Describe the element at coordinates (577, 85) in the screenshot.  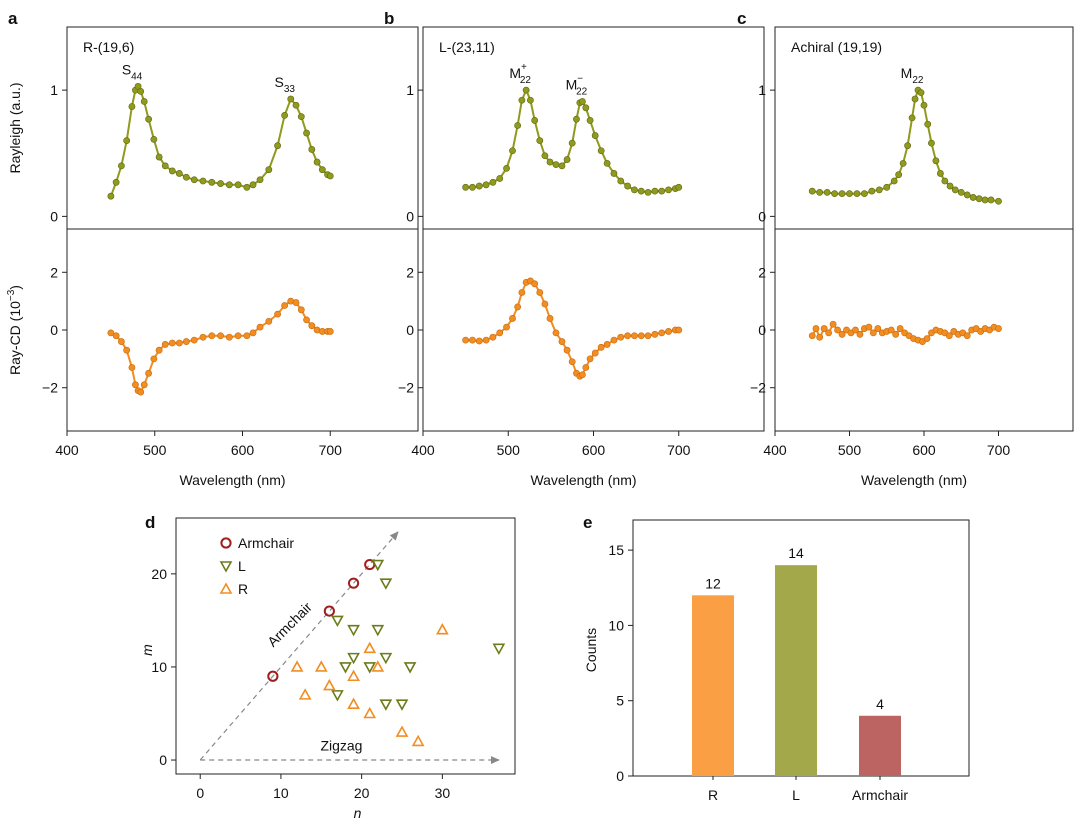
I see `peak-label: M− 22` at that location.